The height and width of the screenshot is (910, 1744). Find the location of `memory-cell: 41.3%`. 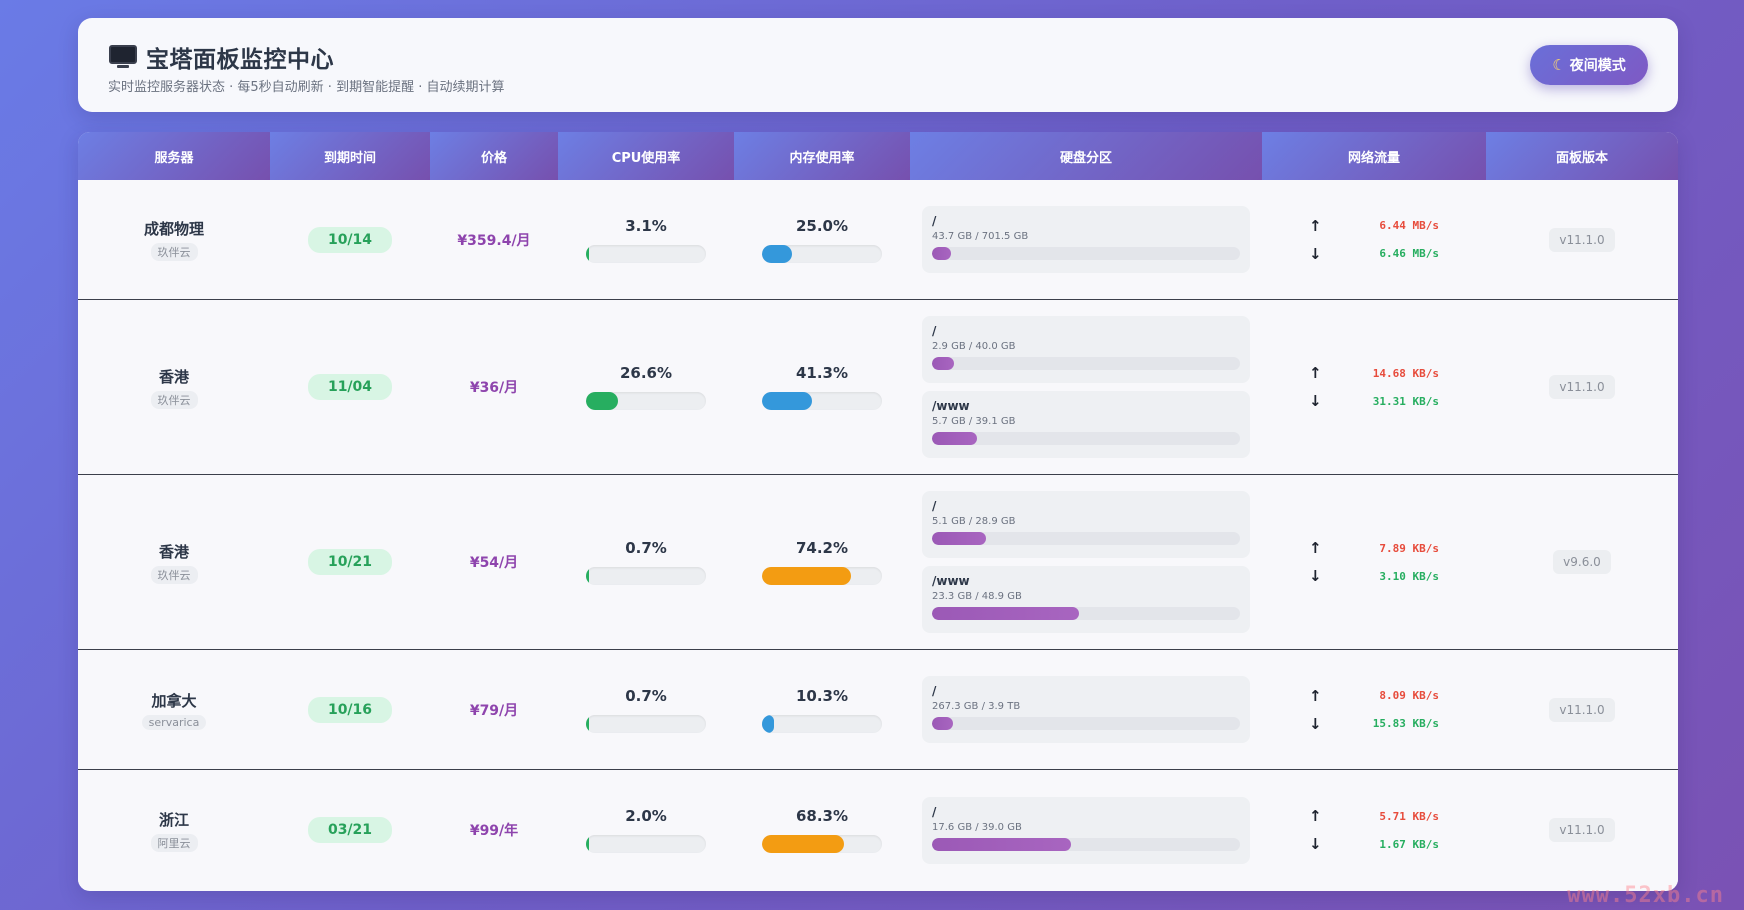

memory-cell: 41.3% is located at coordinates (822, 387).